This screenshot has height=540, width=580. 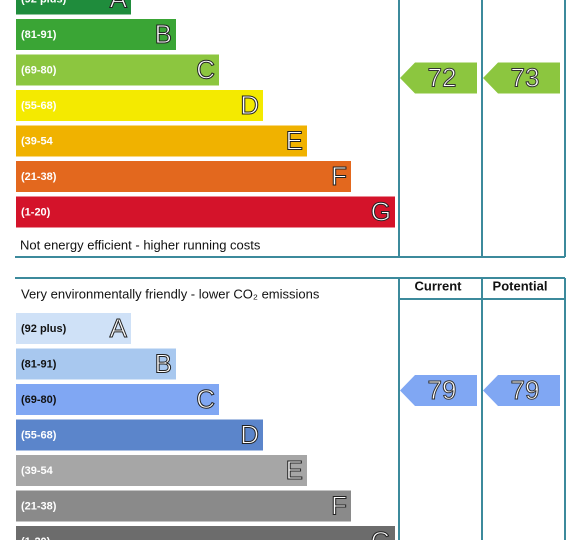 I want to click on rating-value: 72, so click(x=442, y=77).